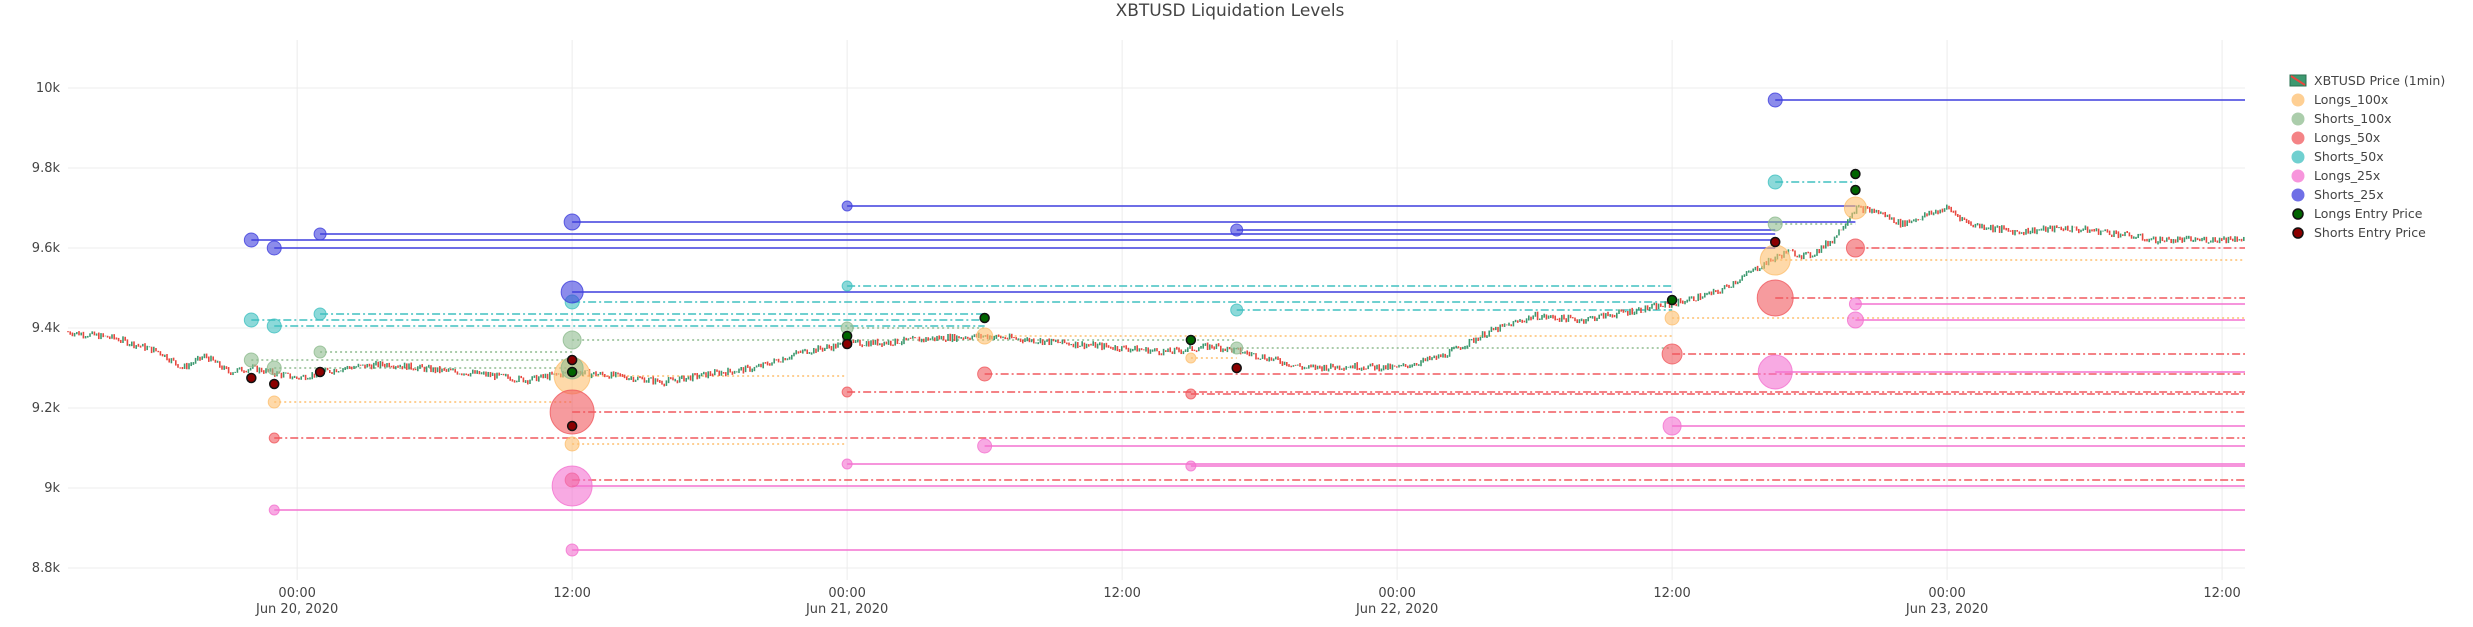 This screenshot has height=627, width=2473. What do you see at coordinates (846, 609) in the screenshot?
I see `x-tick-date-label: Jun 21, 2020` at bounding box center [846, 609].